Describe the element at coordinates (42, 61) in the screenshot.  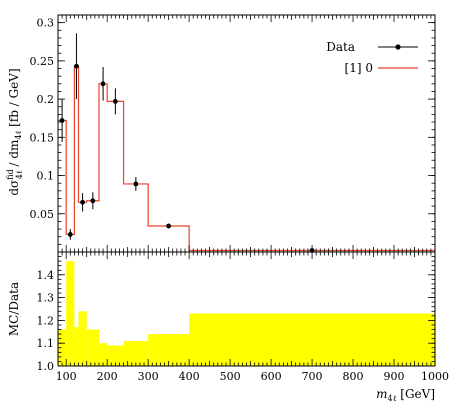
I see `y-tick-label: 0.25` at that location.